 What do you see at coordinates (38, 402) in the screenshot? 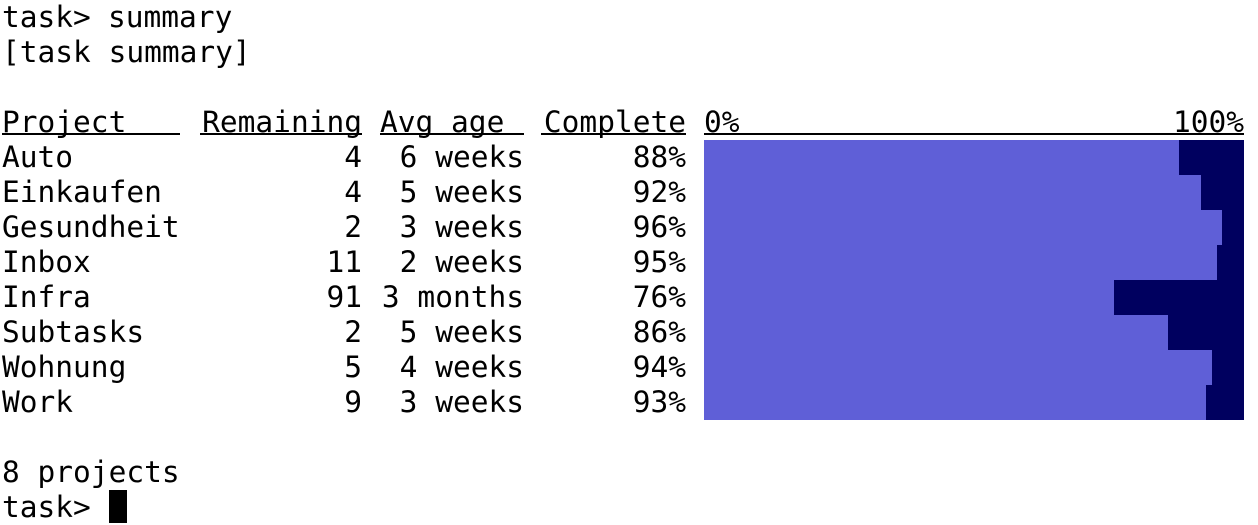
I see `project-name: Work` at bounding box center [38, 402].